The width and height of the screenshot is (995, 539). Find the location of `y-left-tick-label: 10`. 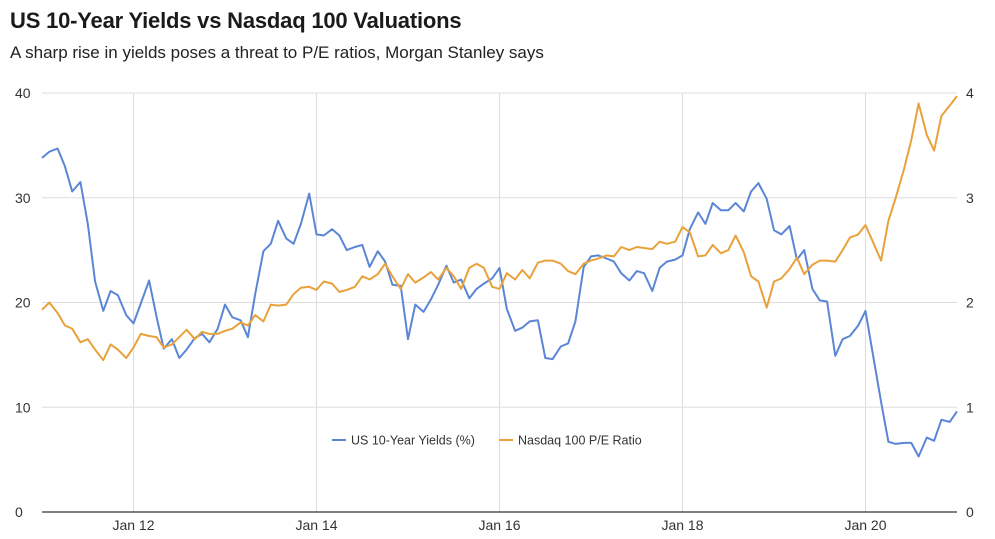

y-left-tick-label: 10 is located at coordinates (23, 407).